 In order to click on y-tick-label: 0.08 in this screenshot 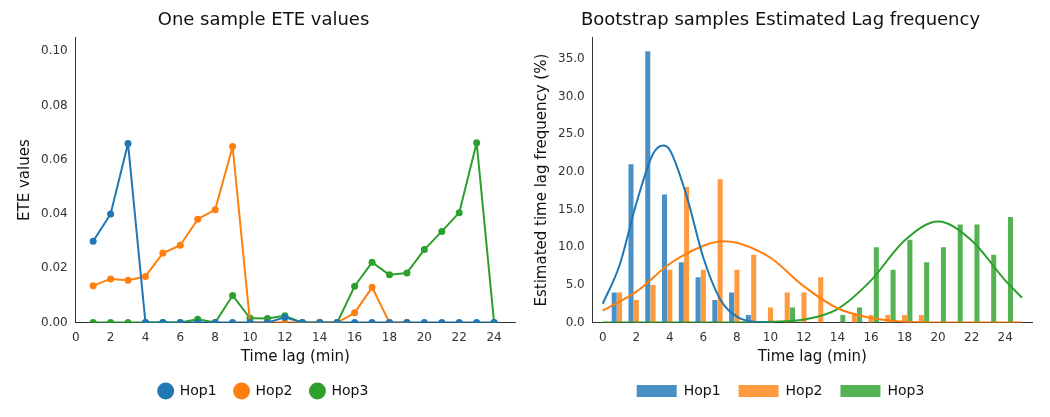, I will do `click(54, 104)`.